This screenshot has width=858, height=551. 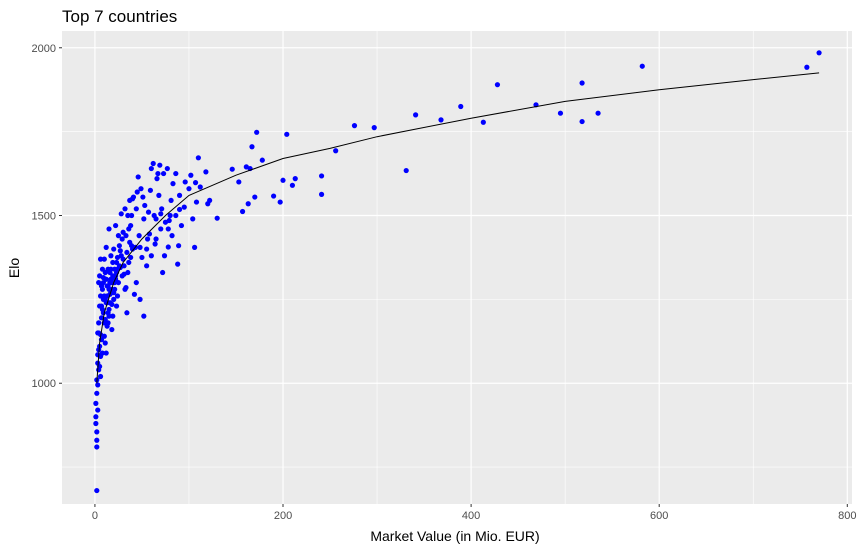 I want to click on x-axis-label: Market Value (in Mio. EUR), so click(x=454, y=536).